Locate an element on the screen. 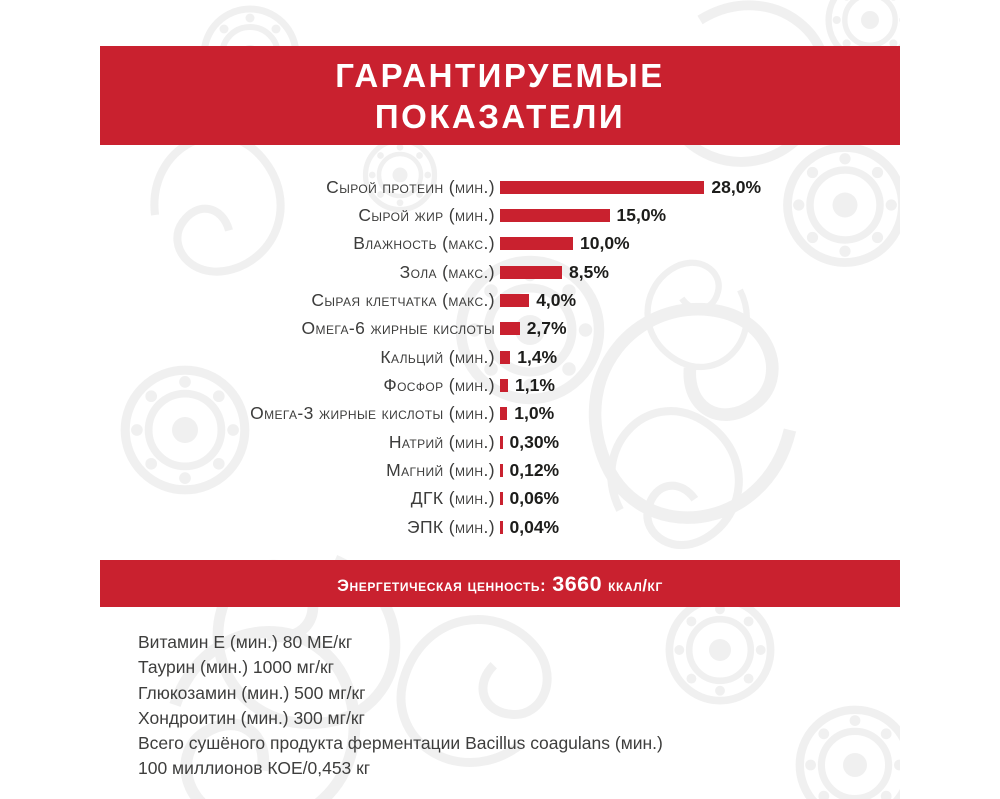 The image size is (1000, 799). chart-row-value: 4,0% is located at coordinates (556, 300).